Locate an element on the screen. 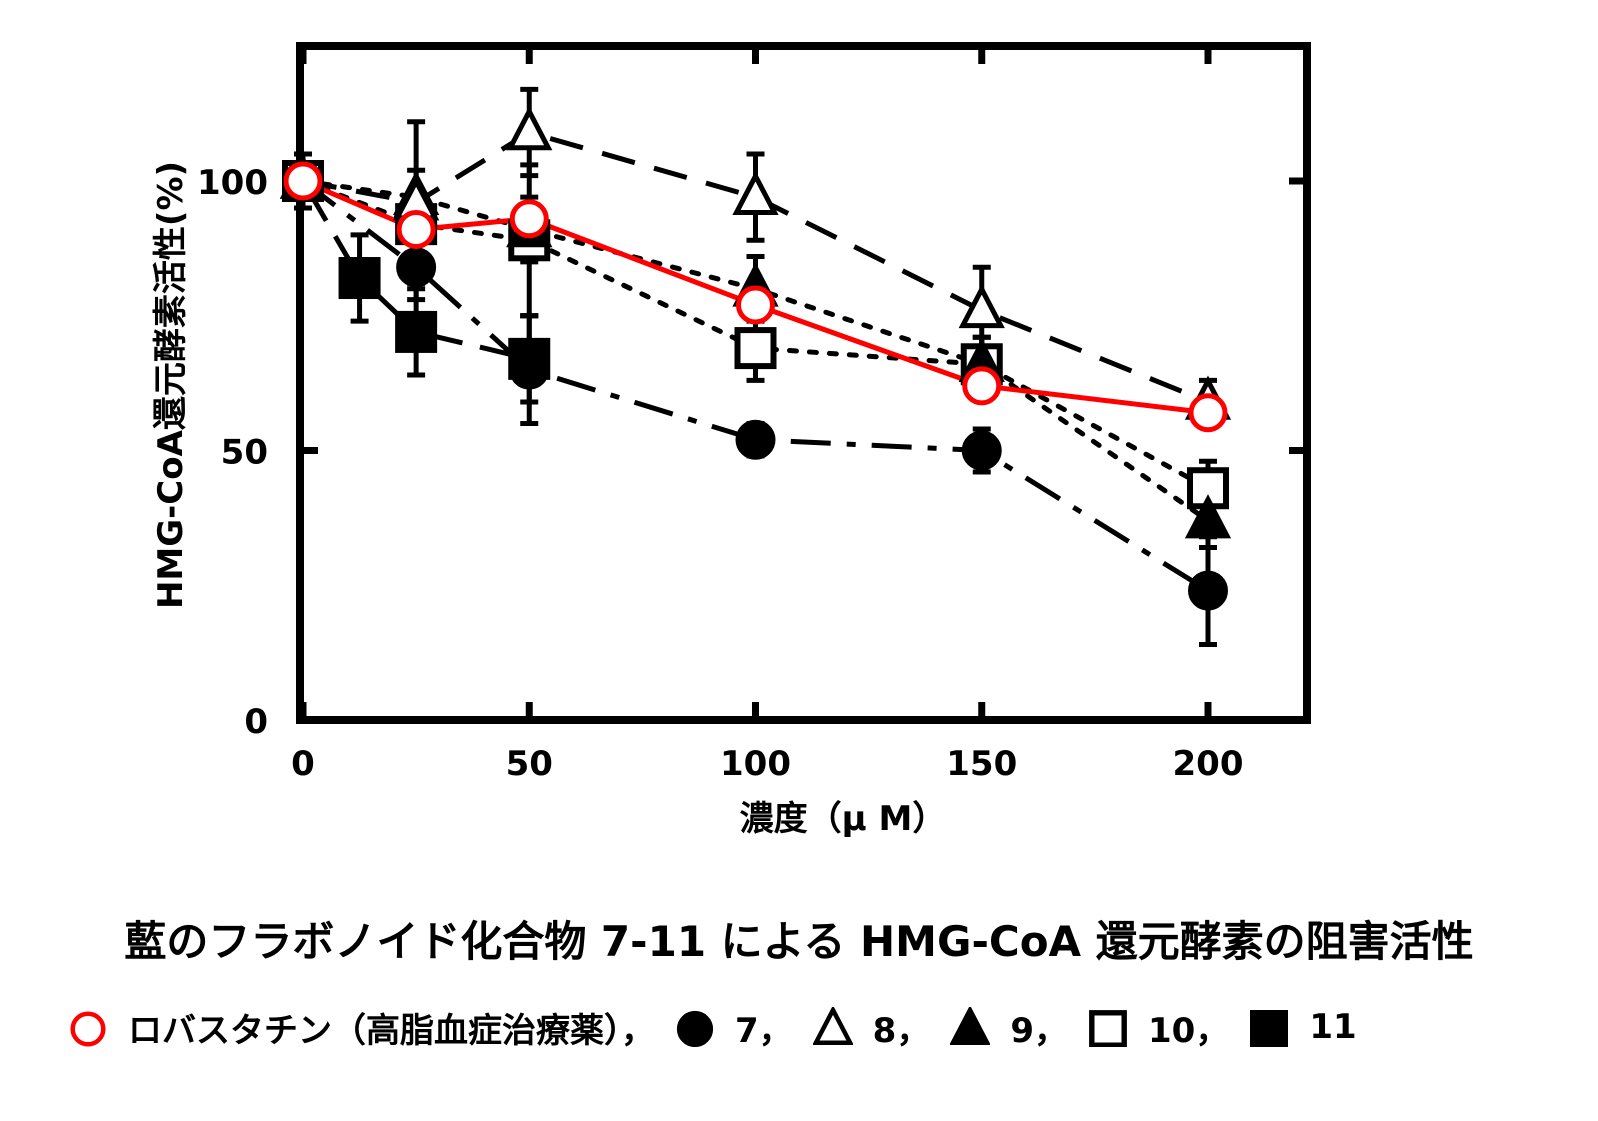 The width and height of the screenshot is (1598, 1121). filled-circle-marker is located at coordinates (695, 1028).